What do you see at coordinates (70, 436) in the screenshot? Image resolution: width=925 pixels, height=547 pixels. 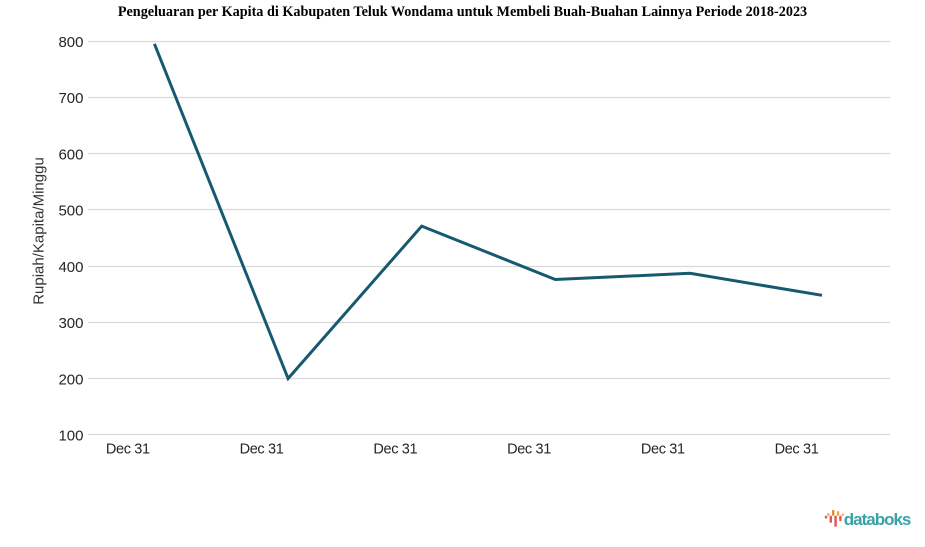 I see `svg-text: 100` at bounding box center [70, 436].